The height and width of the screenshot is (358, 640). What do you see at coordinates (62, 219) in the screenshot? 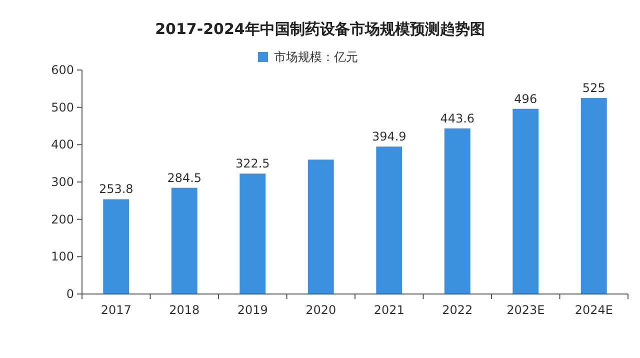
I see `y-tick-label: 200` at bounding box center [62, 219].